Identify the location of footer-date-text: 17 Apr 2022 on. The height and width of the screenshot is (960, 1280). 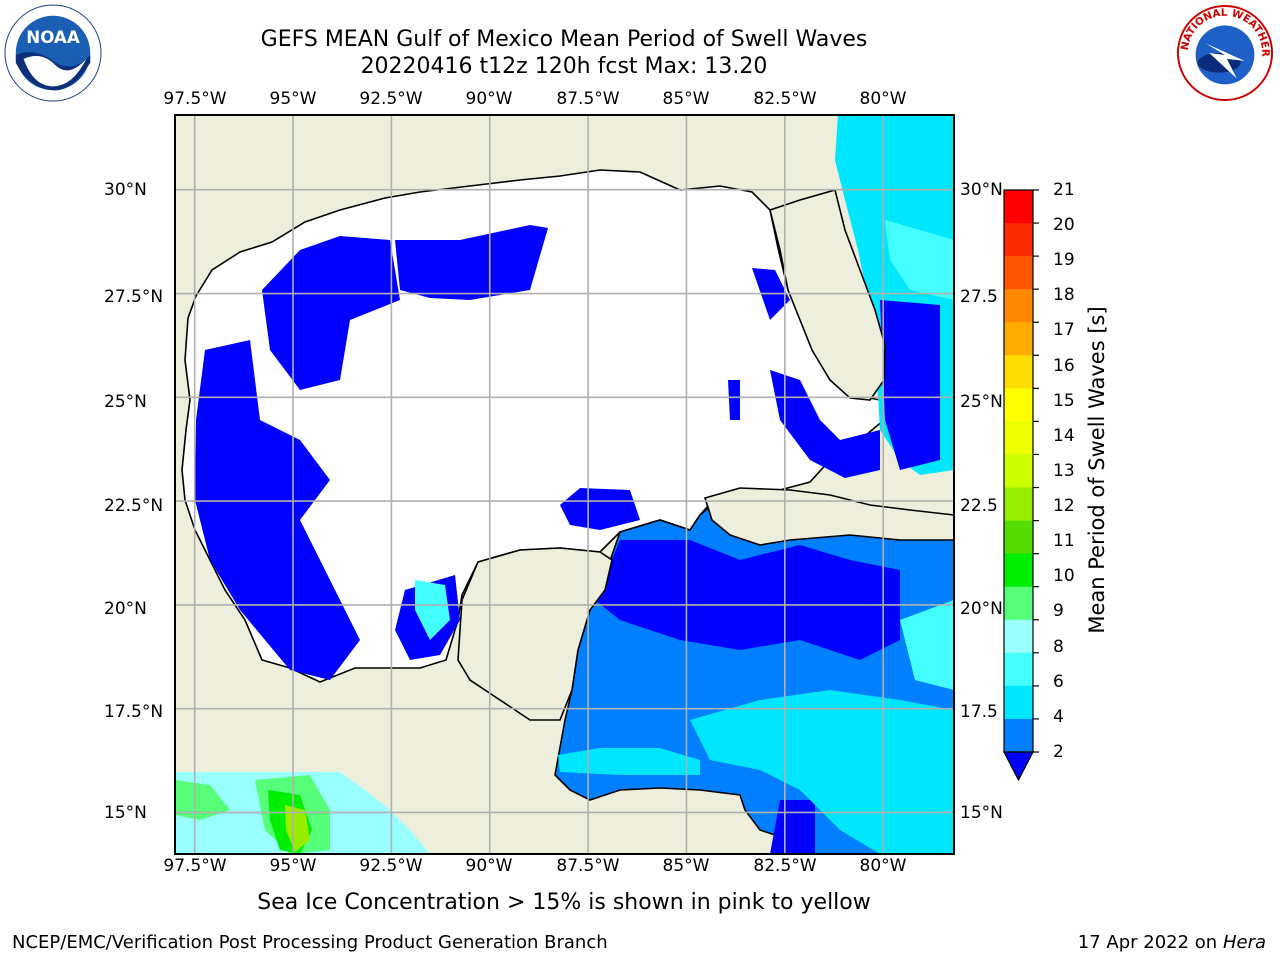
(1150, 942).